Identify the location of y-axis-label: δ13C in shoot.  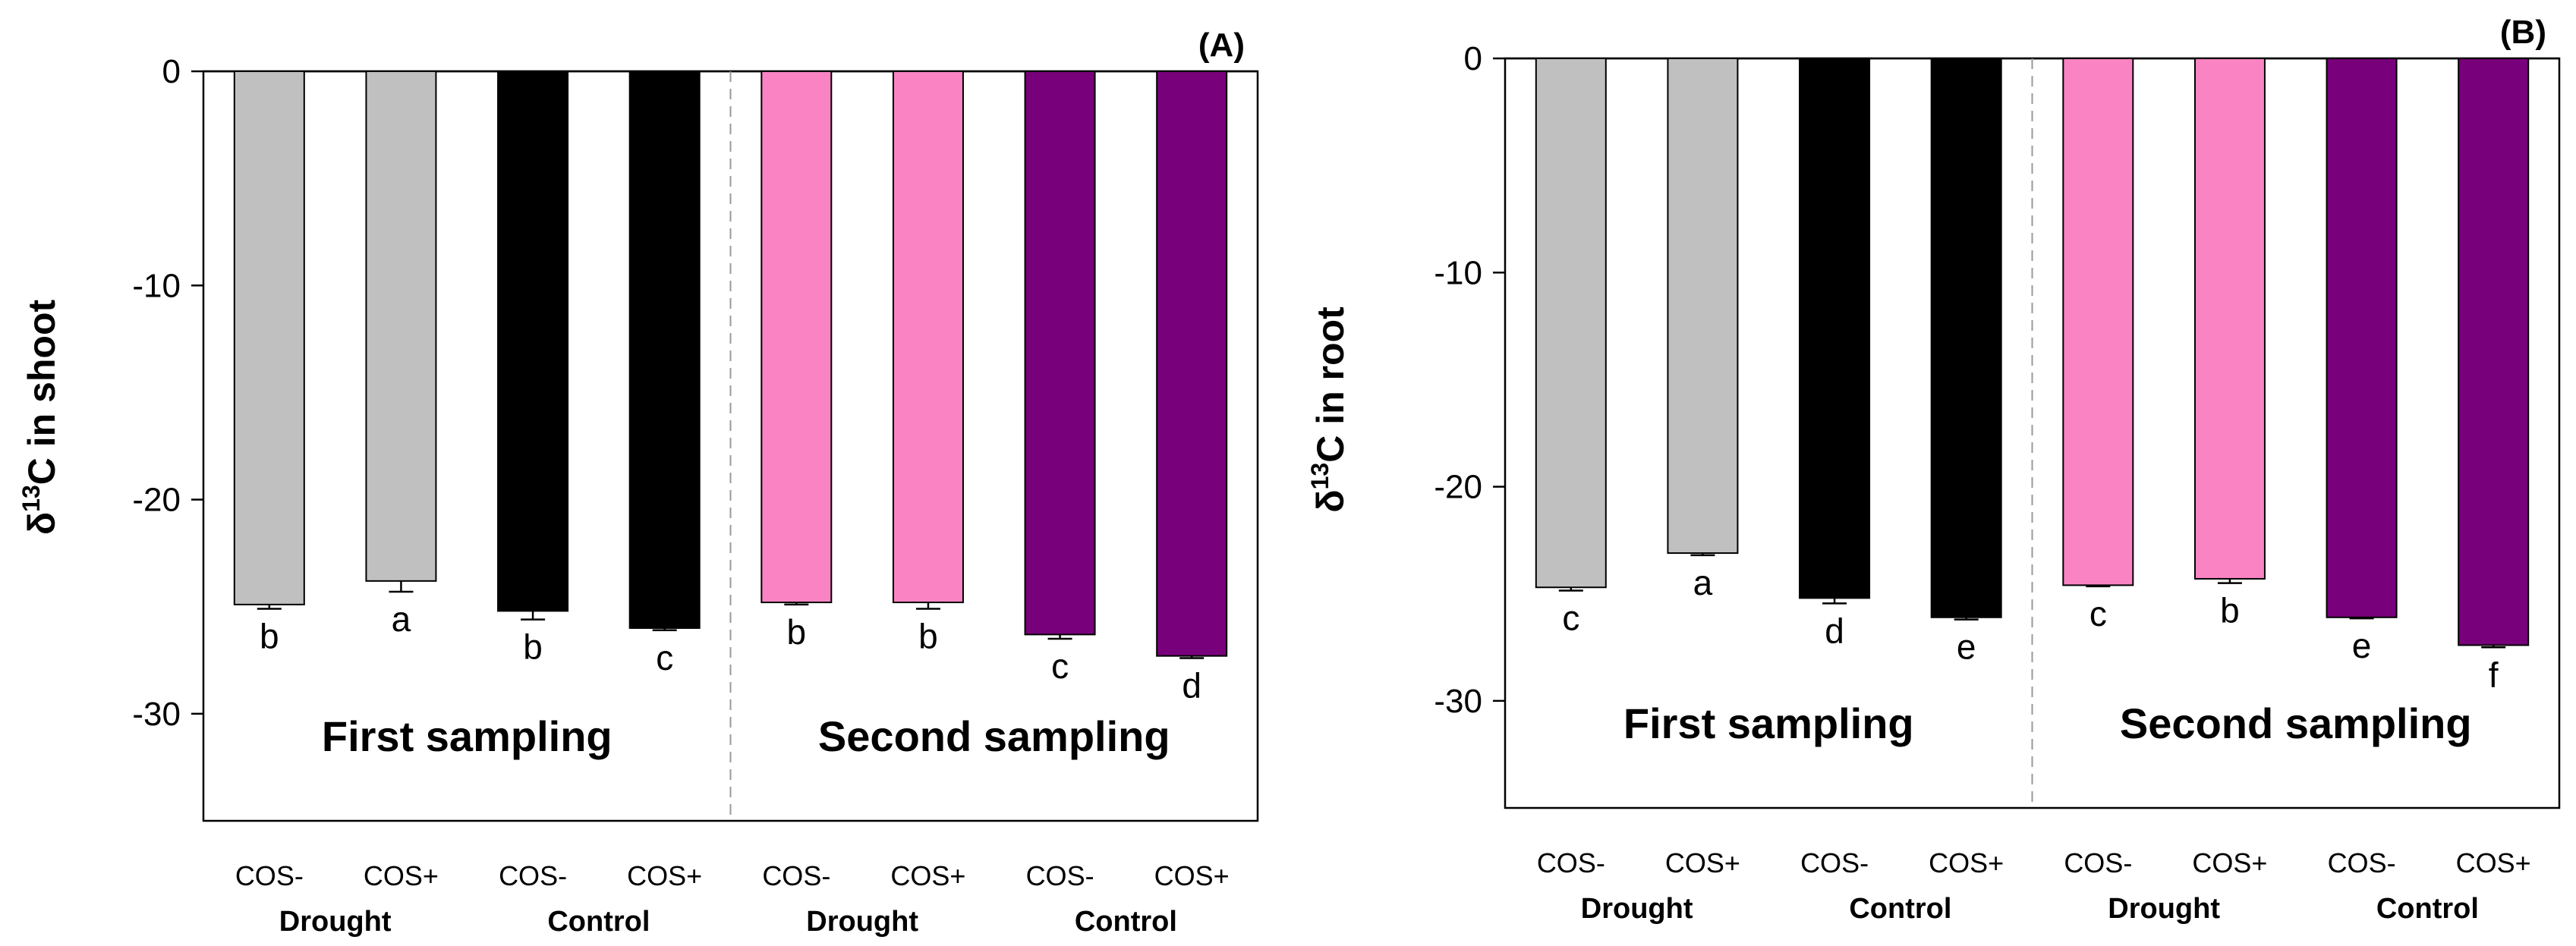
(40, 417).